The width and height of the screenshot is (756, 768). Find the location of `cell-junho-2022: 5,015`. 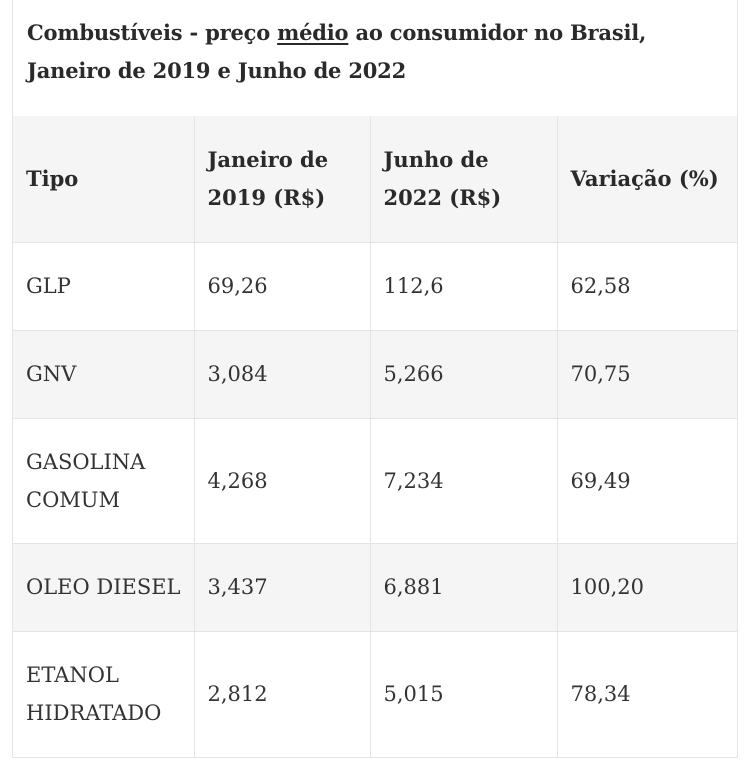

cell-junho-2022: 5,015 is located at coordinates (464, 694).